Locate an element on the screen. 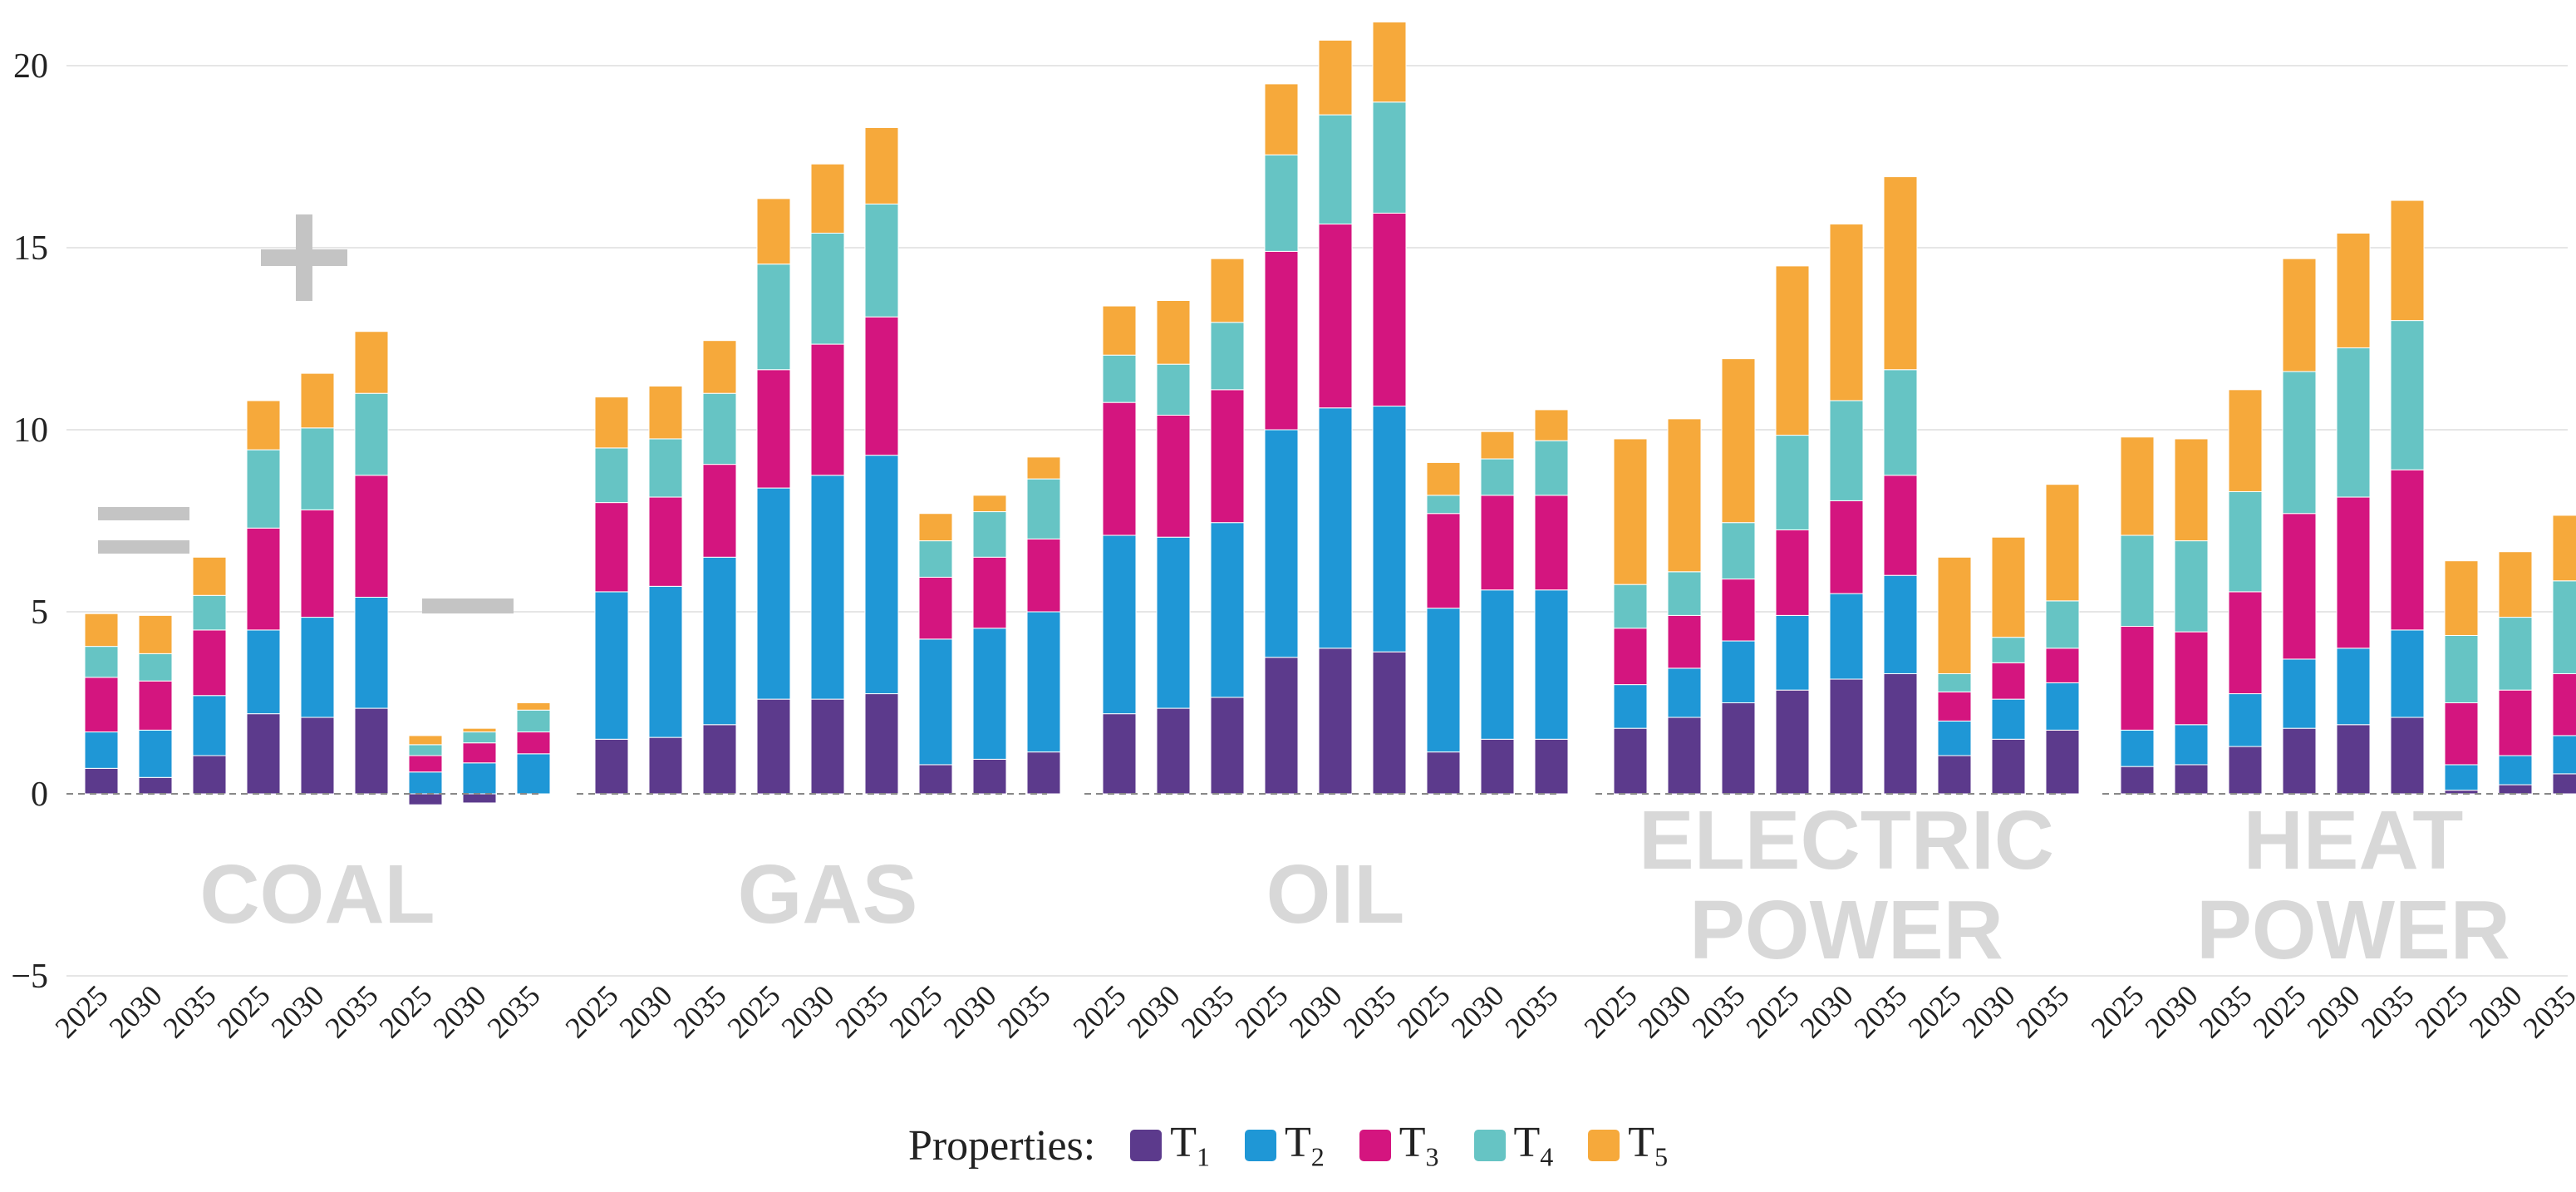  legend-item-t3: T3 is located at coordinates (1399, 1145).